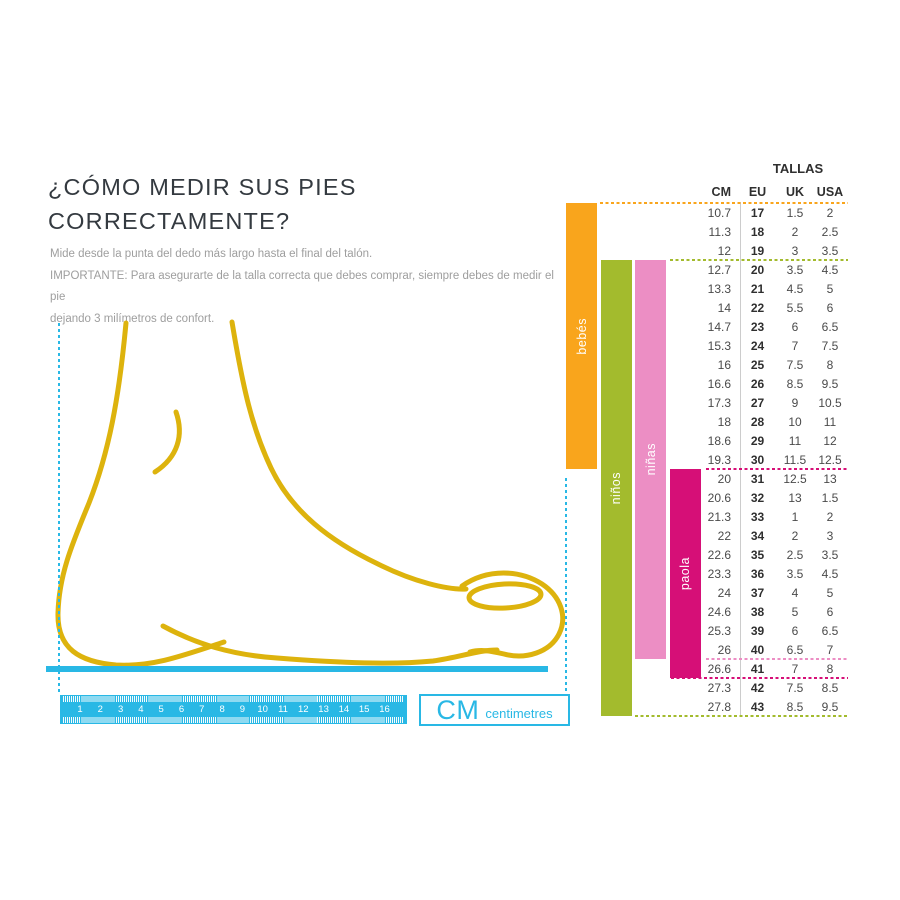  What do you see at coordinates (349, 455) in the screenshot?
I see `foot-right-leg-line` at bounding box center [349, 455].